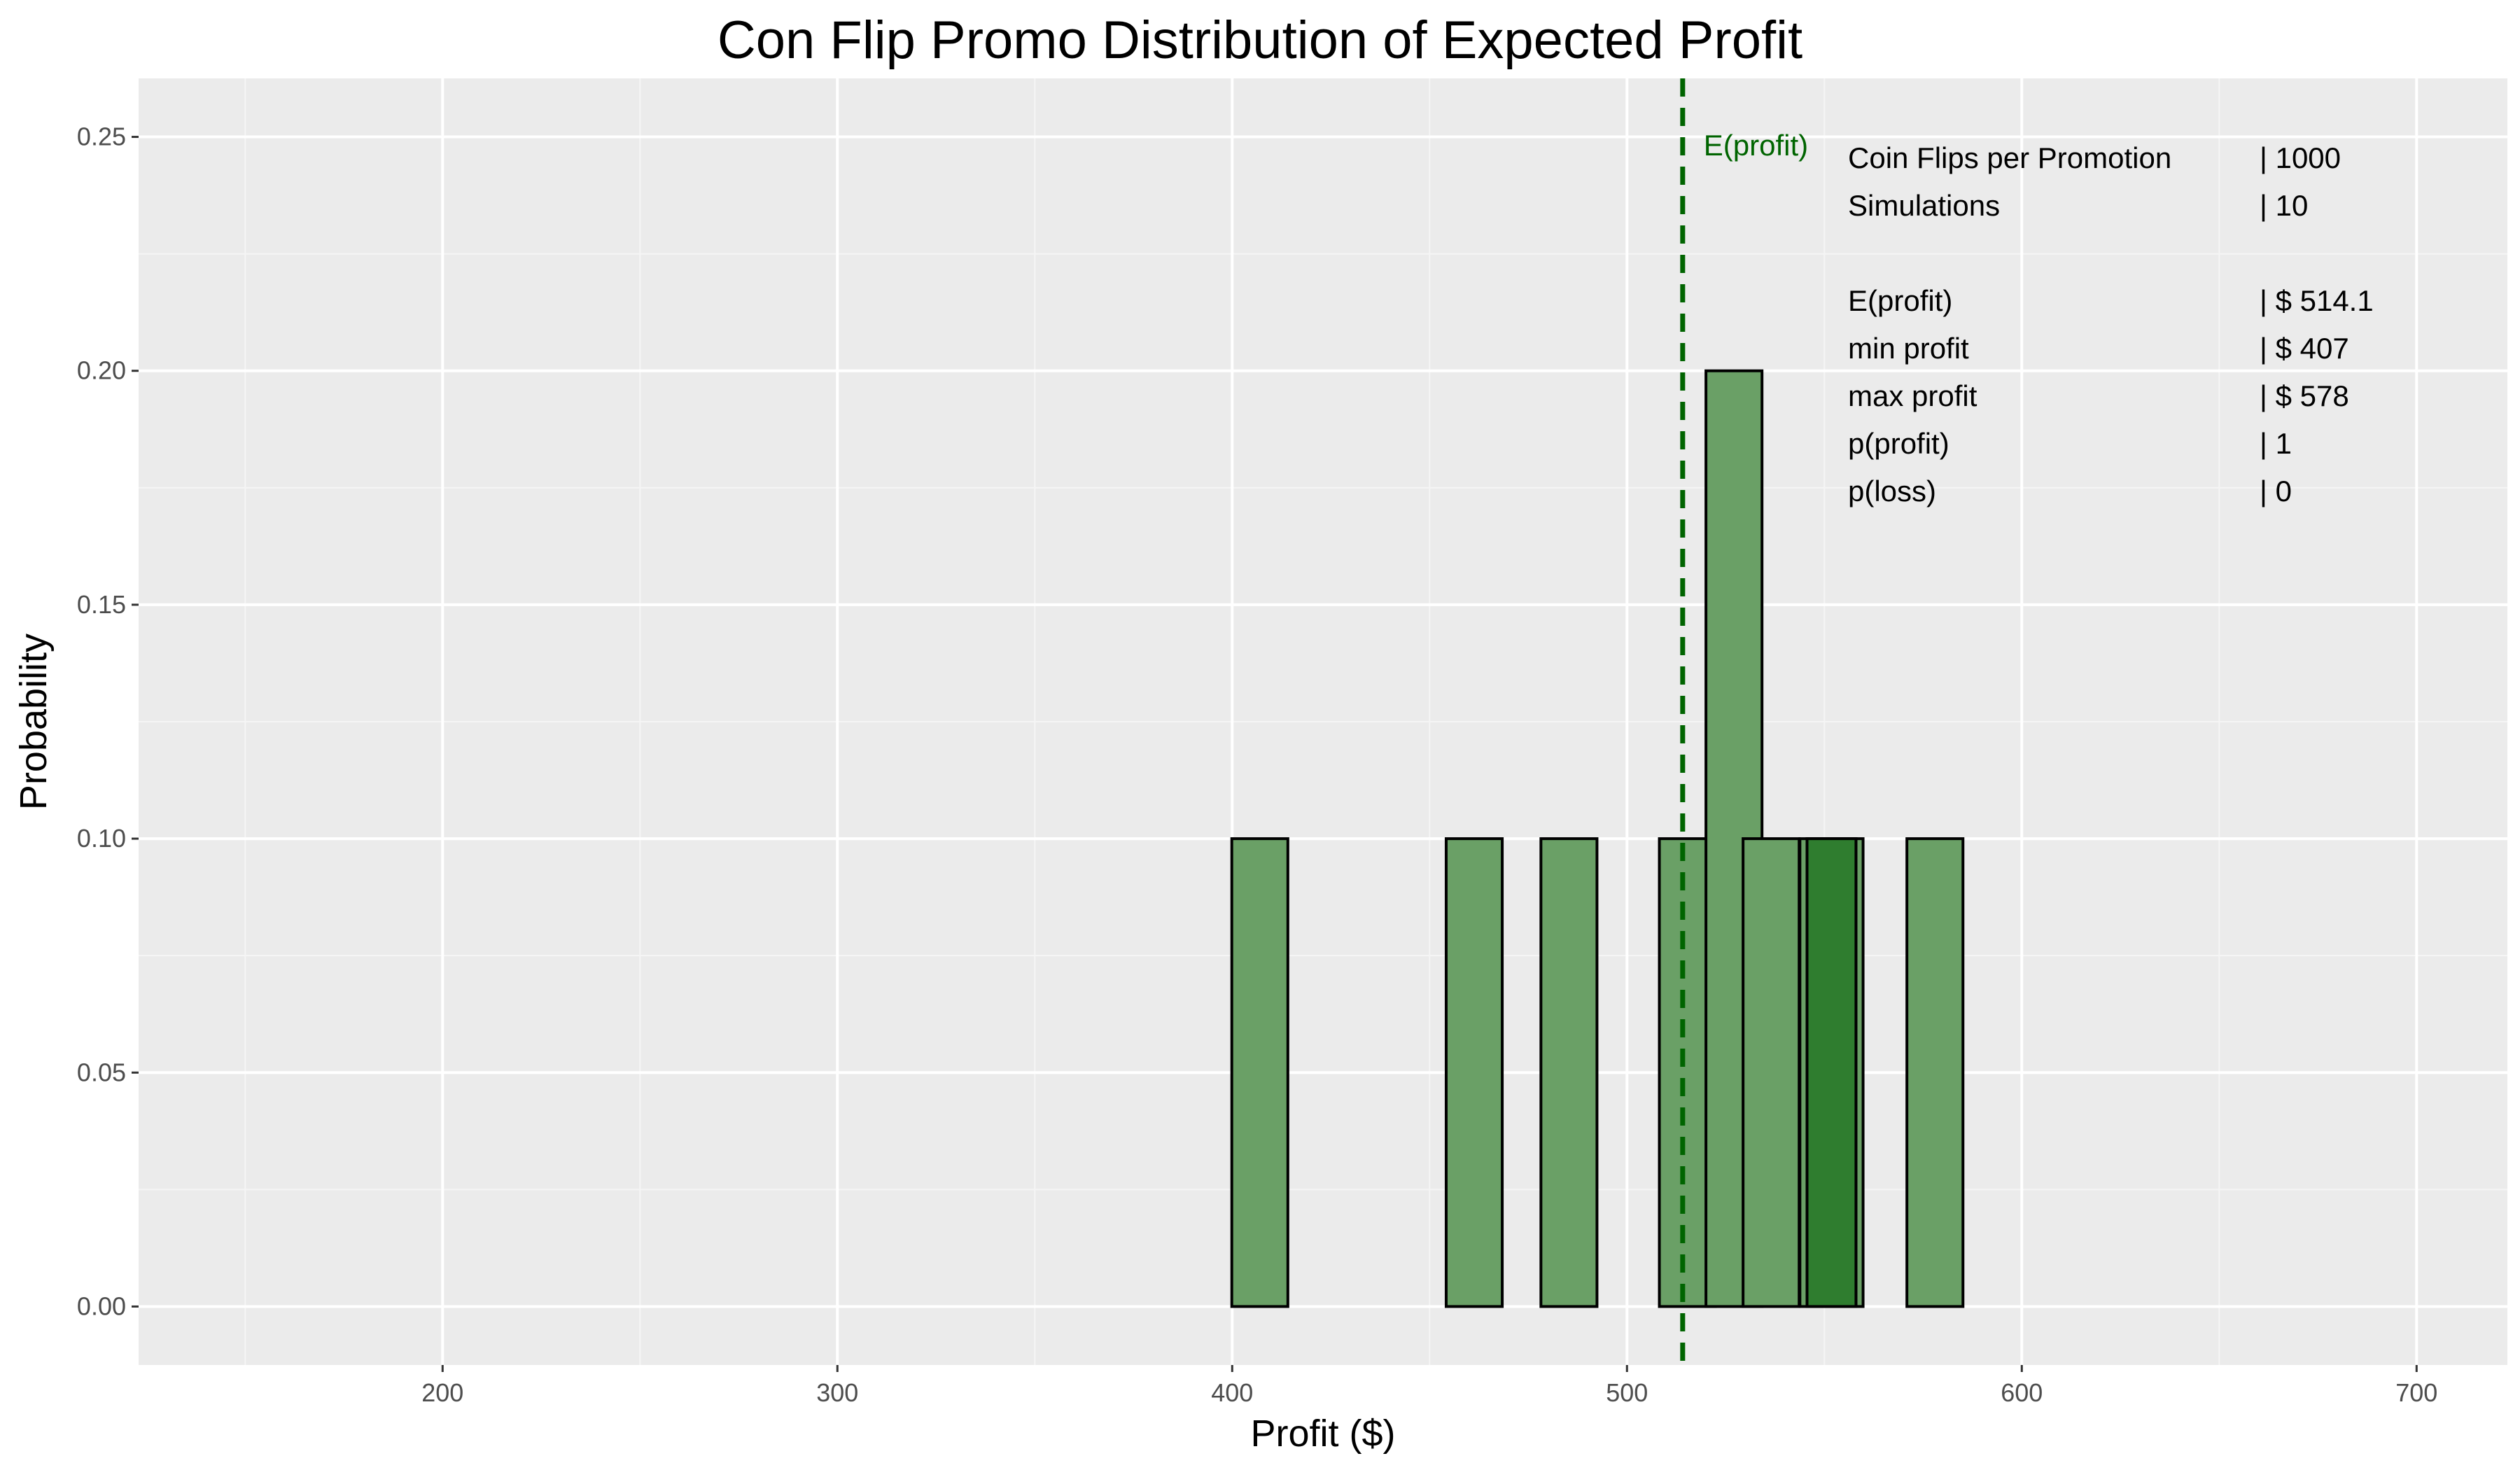 The height and width of the screenshot is (1470, 2520). What do you see at coordinates (1232, 1392) in the screenshot?
I see `x-tick-label: 400` at bounding box center [1232, 1392].